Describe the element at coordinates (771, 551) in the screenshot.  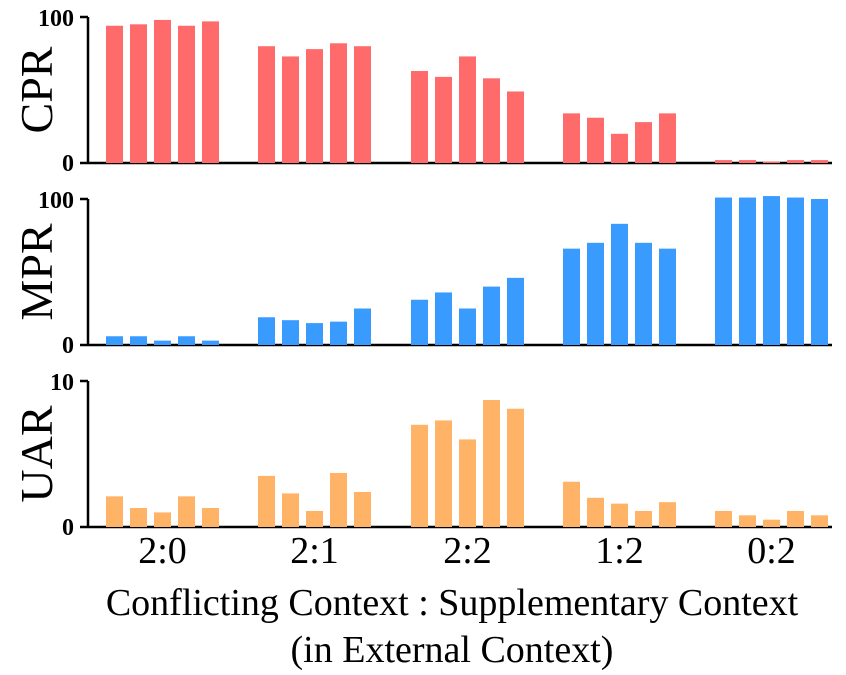
I see `x-tick-label: 0:2` at that location.